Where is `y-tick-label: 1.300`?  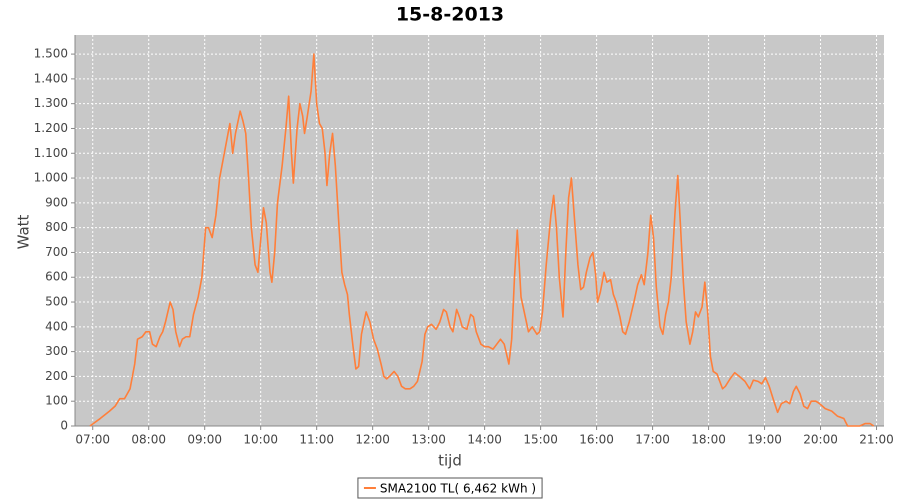 y-tick-label: 1.300 is located at coordinates (51, 103).